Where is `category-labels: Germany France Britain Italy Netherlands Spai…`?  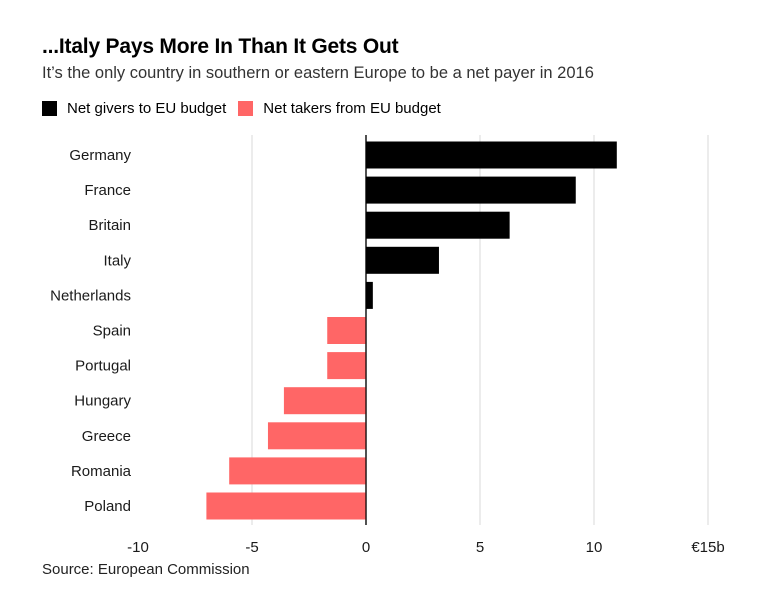 category-labels: Germany France Britain Italy Netherlands Spai… is located at coordinates (91, 331).